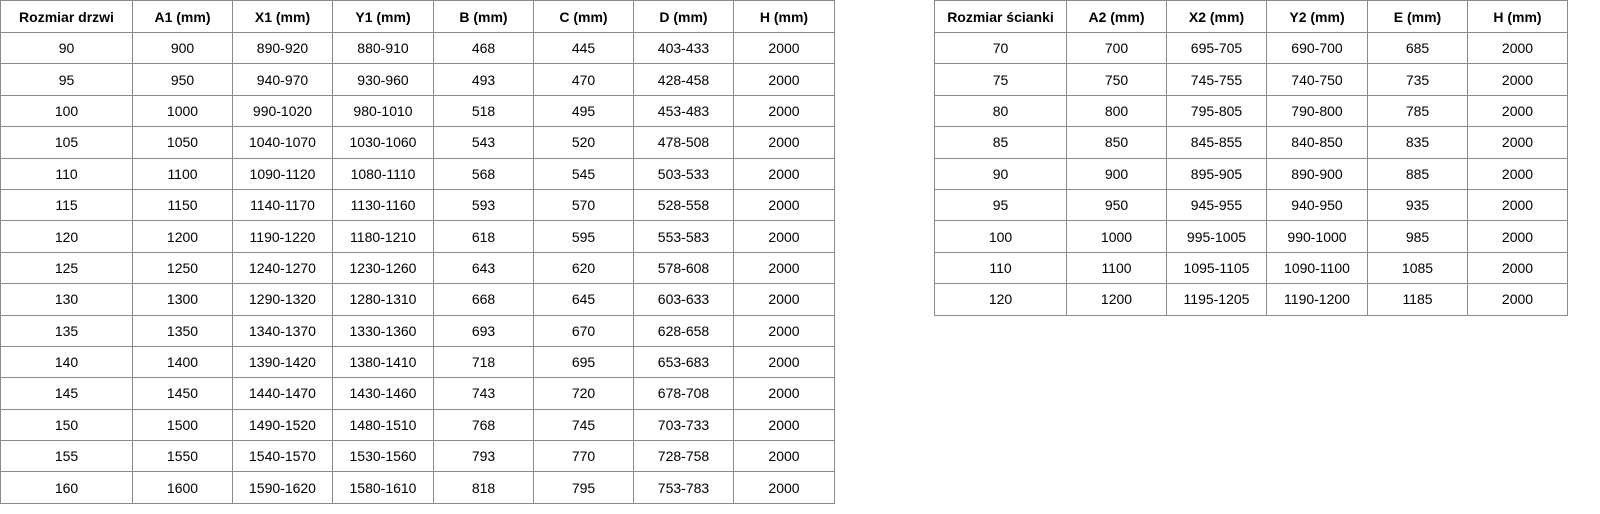 The image size is (1600, 514). I want to click on table-cell: 728-758, so click(683, 456).